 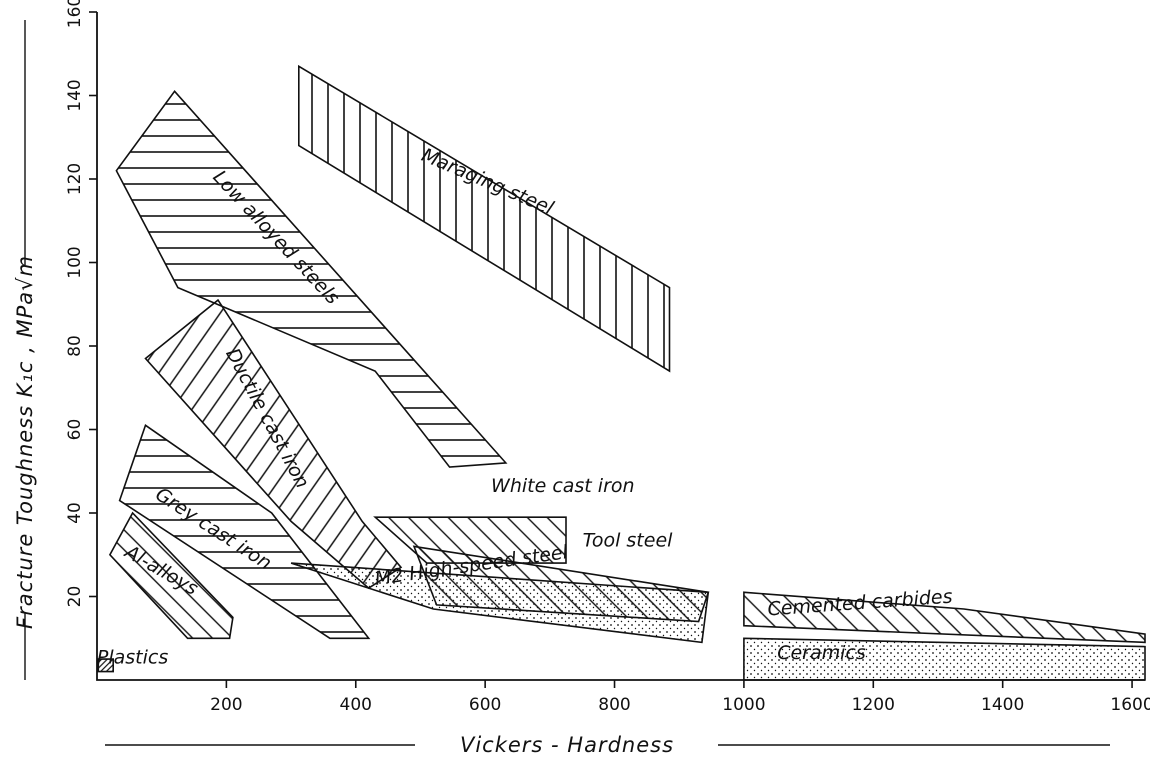 I want to click on x-tick-label: 200, so click(x=226, y=705).